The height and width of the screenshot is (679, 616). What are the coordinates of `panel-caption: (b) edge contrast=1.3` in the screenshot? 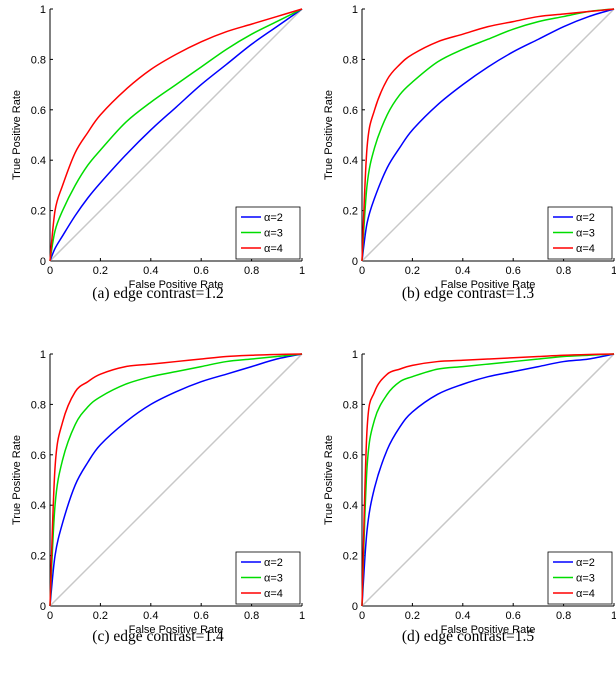 It's located at (468, 293).